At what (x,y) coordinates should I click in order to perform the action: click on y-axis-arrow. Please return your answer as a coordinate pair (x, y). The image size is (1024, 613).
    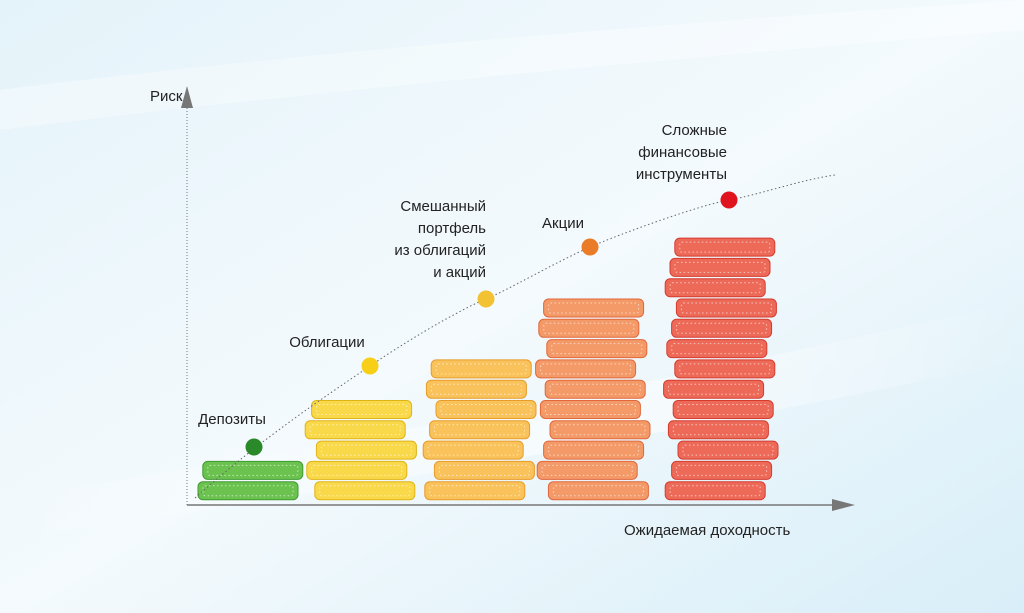
    Looking at the image, I should click on (187, 97).